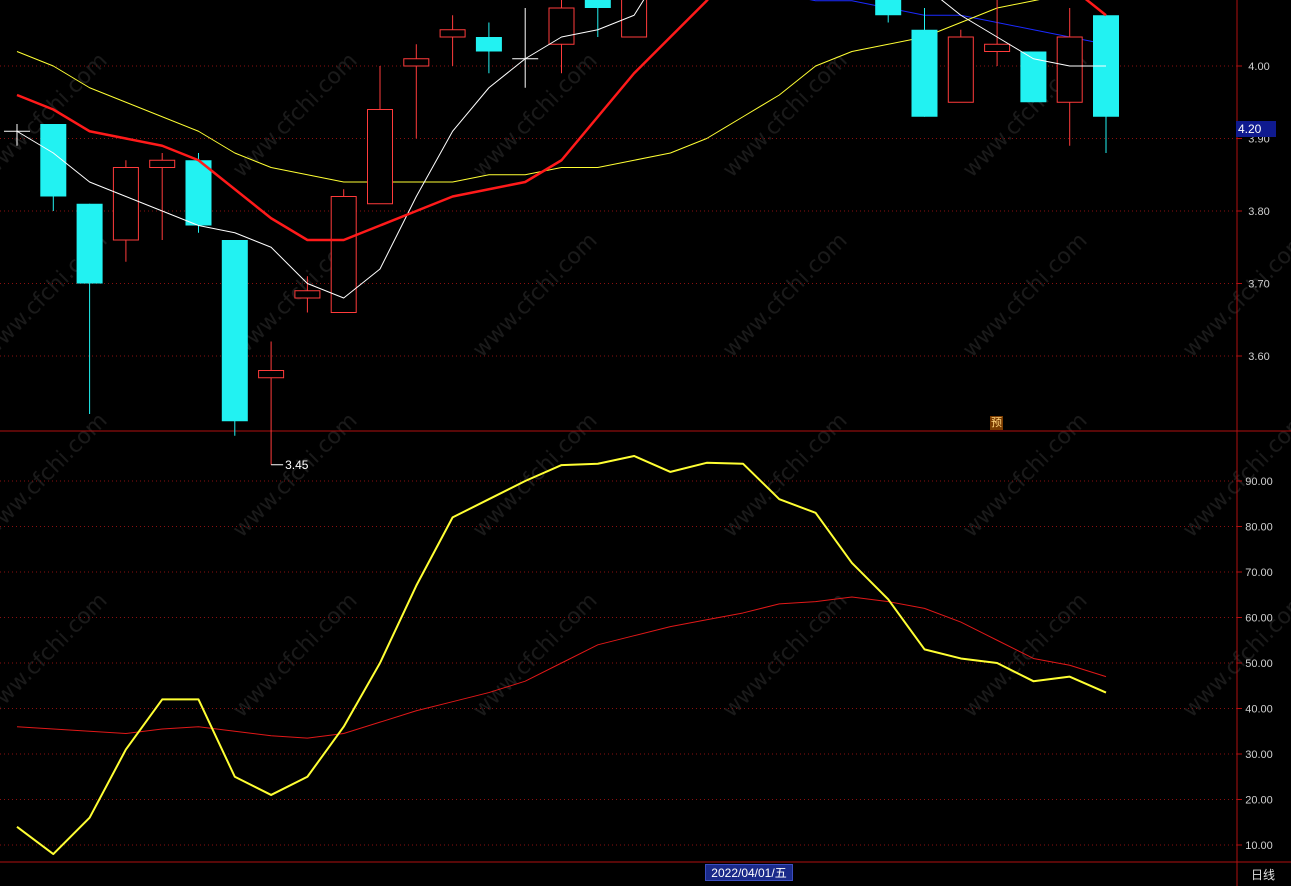 The height and width of the screenshot is (886, 1291). Describe the element at coordinates (749, 872) in the screenshot. I see `cursor-date-label: 2022/04/01/五` at that location.